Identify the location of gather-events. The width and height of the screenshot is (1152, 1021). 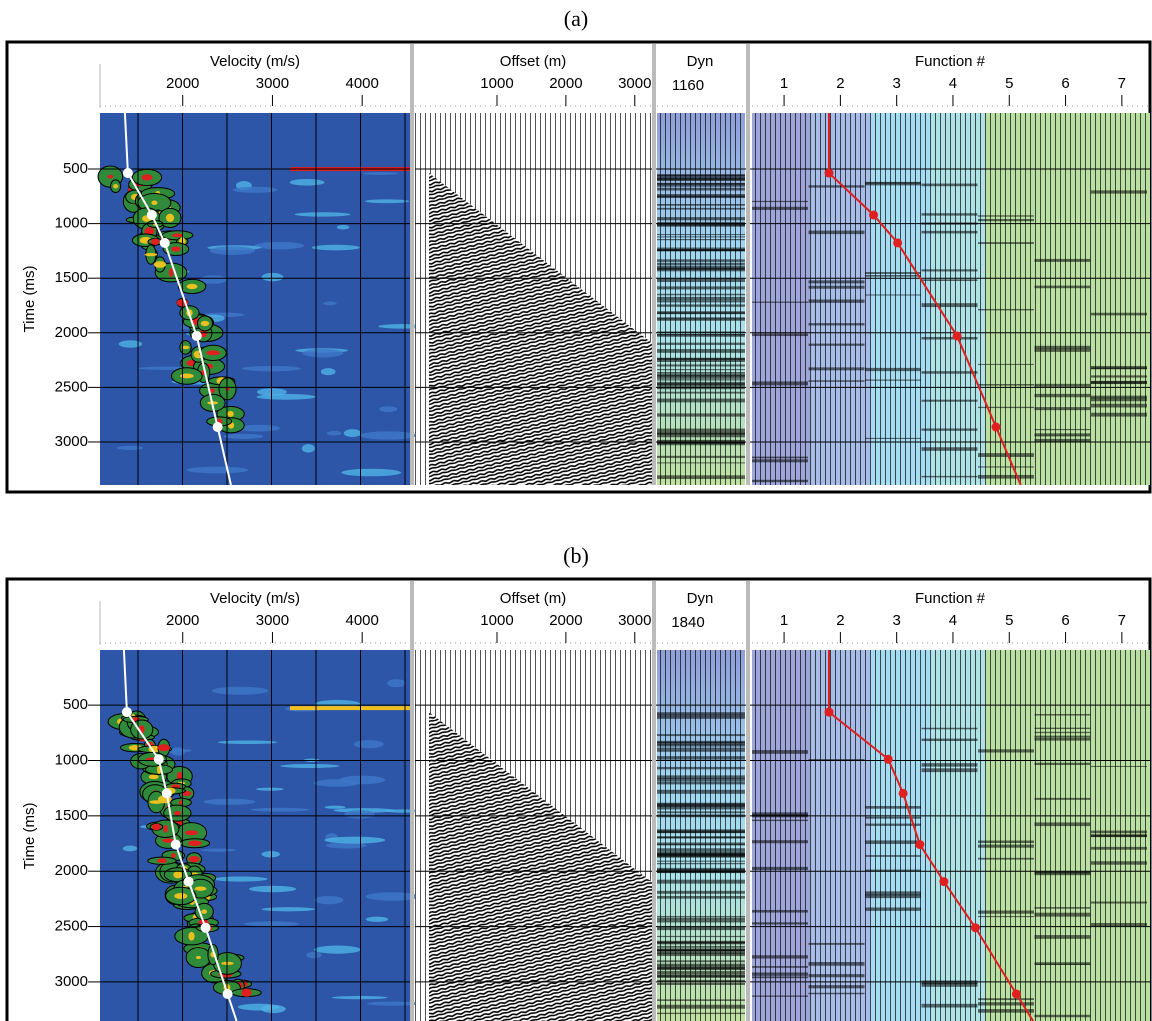
(540, 329).